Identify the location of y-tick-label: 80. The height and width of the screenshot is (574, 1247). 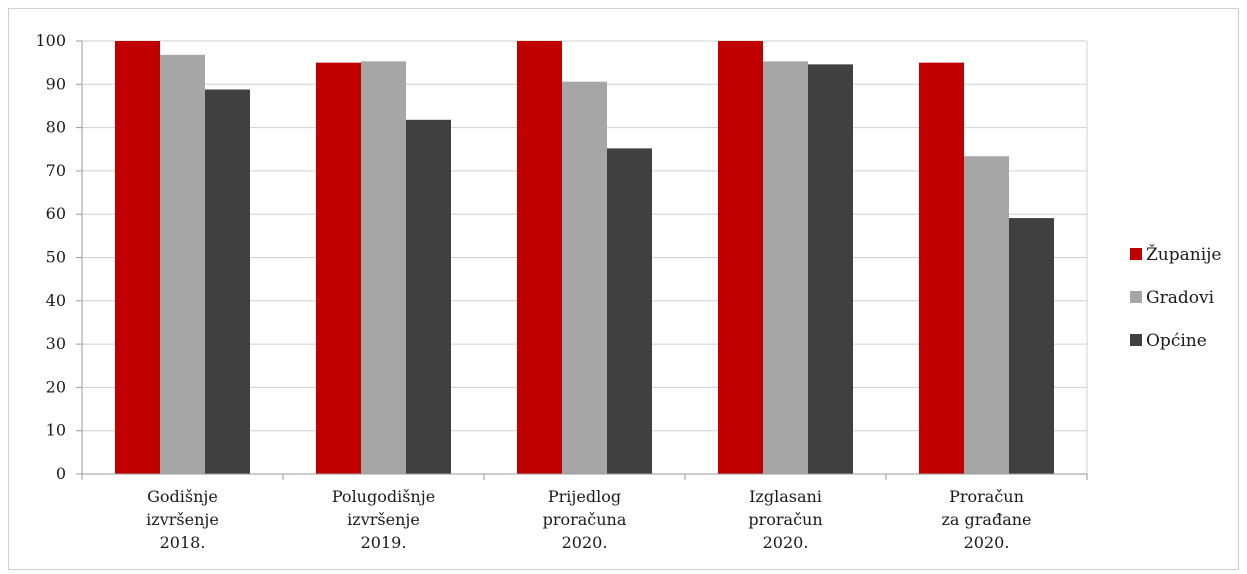
(56, 127).